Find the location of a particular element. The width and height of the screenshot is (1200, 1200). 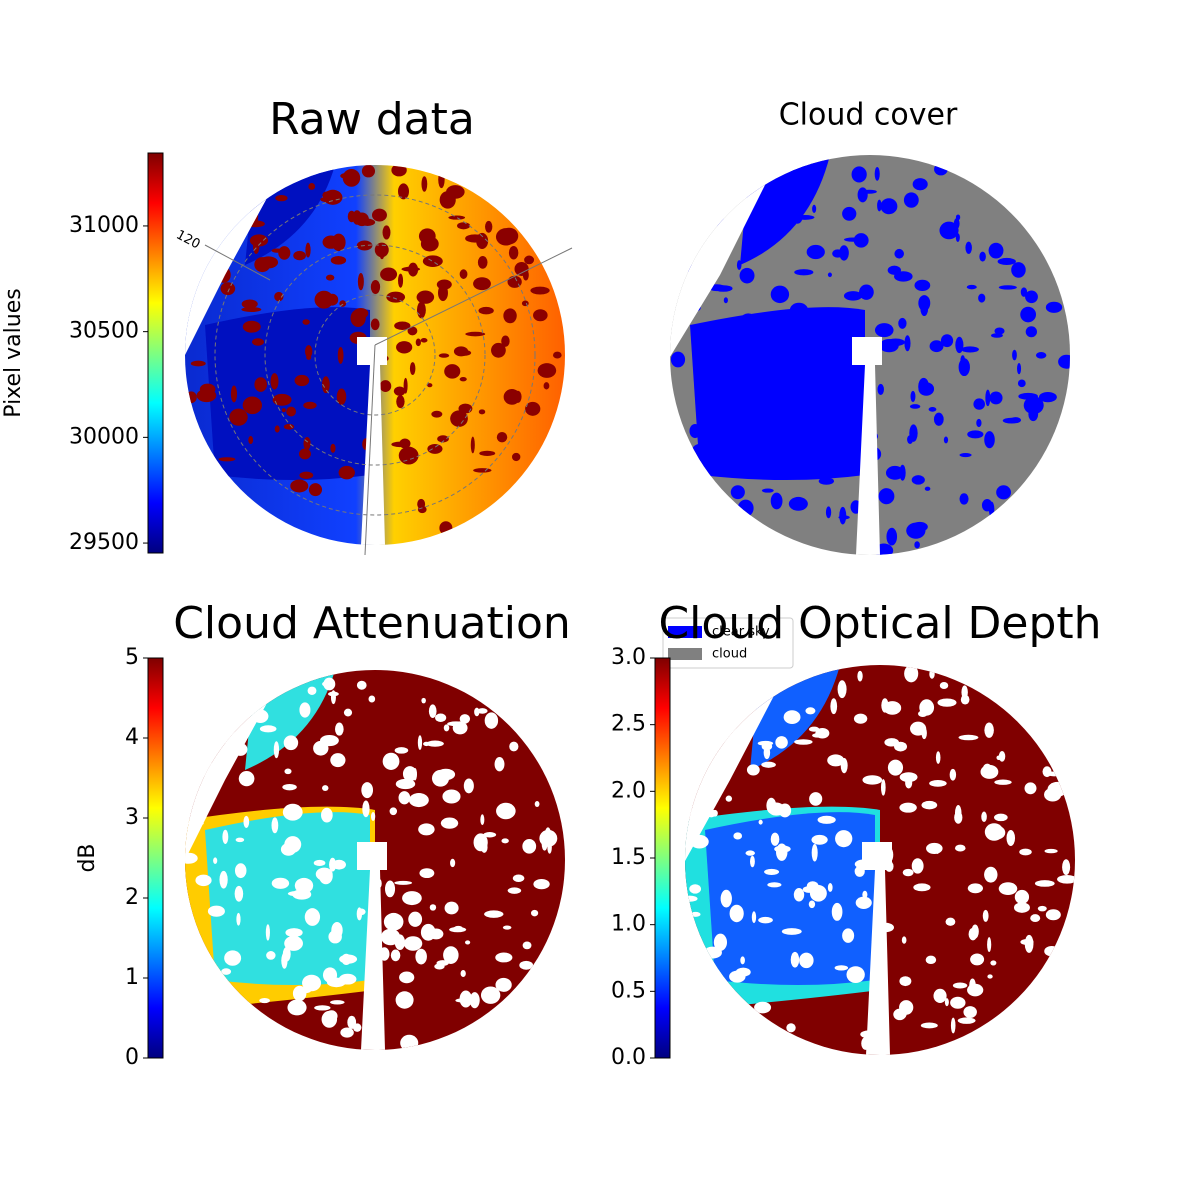

sky-image is located at coordinates (870, 355).